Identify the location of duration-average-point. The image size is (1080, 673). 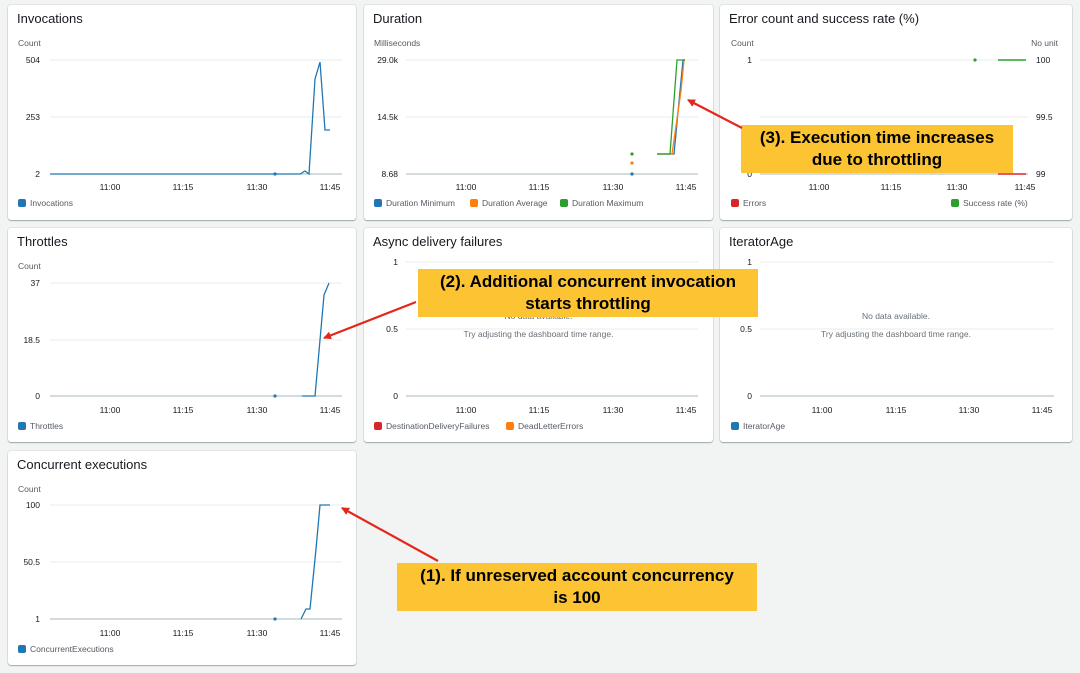
(632, 163).